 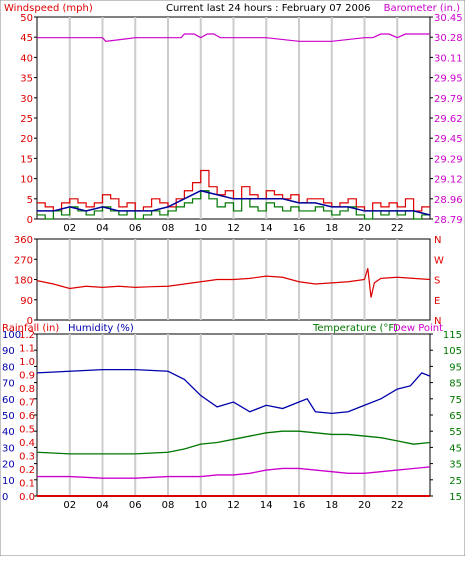 I want to click on windspeed-tick-label: 30, so click(x=26, y=99).